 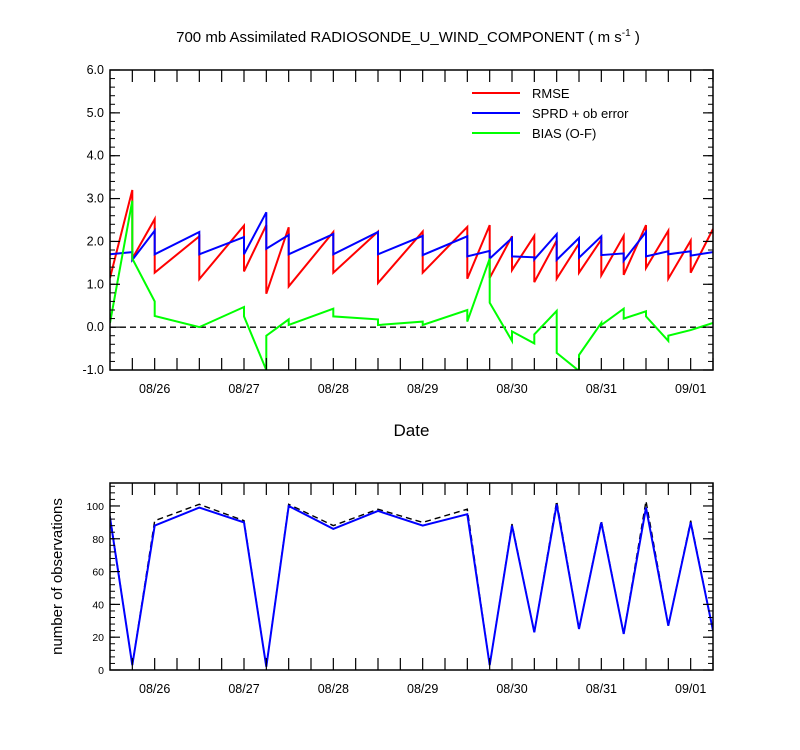 What do you see at coordinates (690, 689) in the screenshot?
I see `bottom-xtick-label: 09/01` at bounding box center [690, 689].